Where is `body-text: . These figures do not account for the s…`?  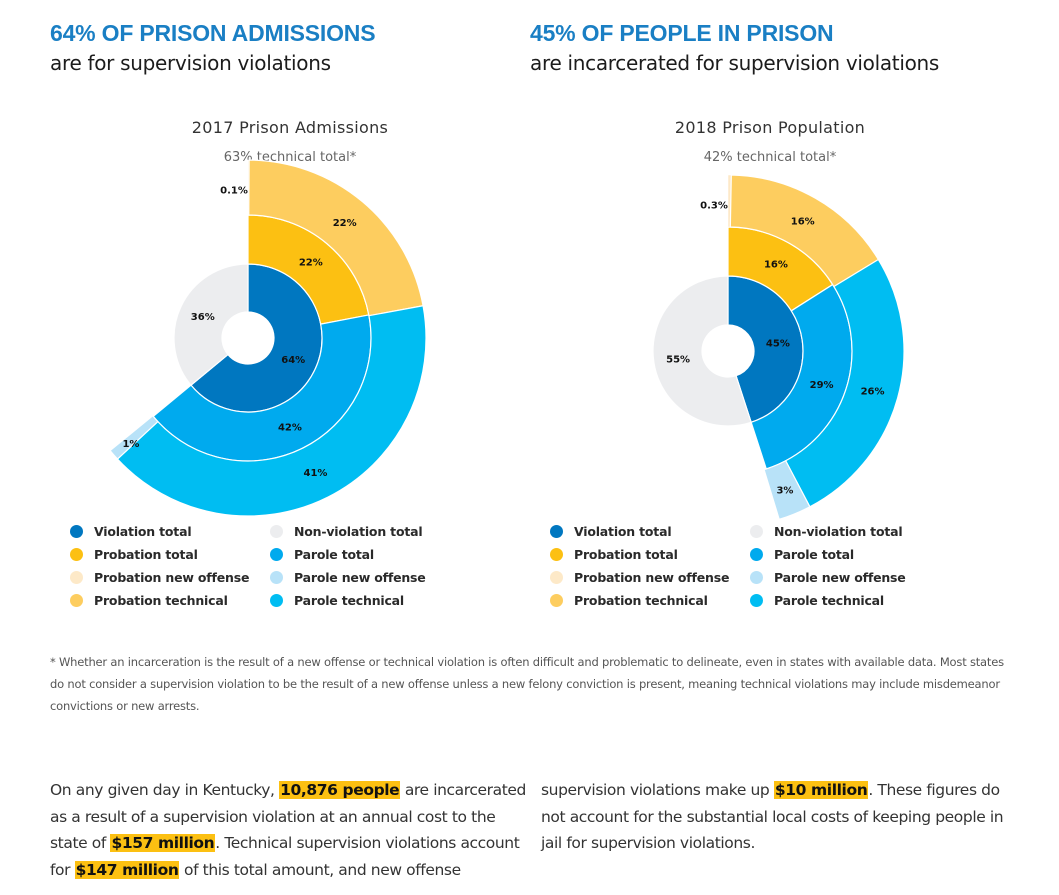 body-text: . These figures do not account for the s… is located at coordinates (772, 816).